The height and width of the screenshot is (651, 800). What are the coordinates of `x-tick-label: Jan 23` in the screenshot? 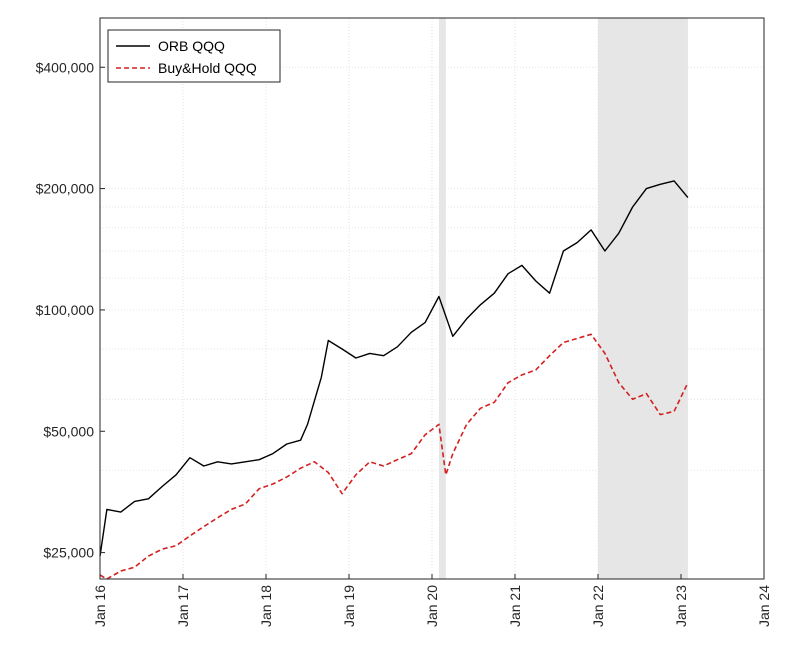 It's located at (681, 606).